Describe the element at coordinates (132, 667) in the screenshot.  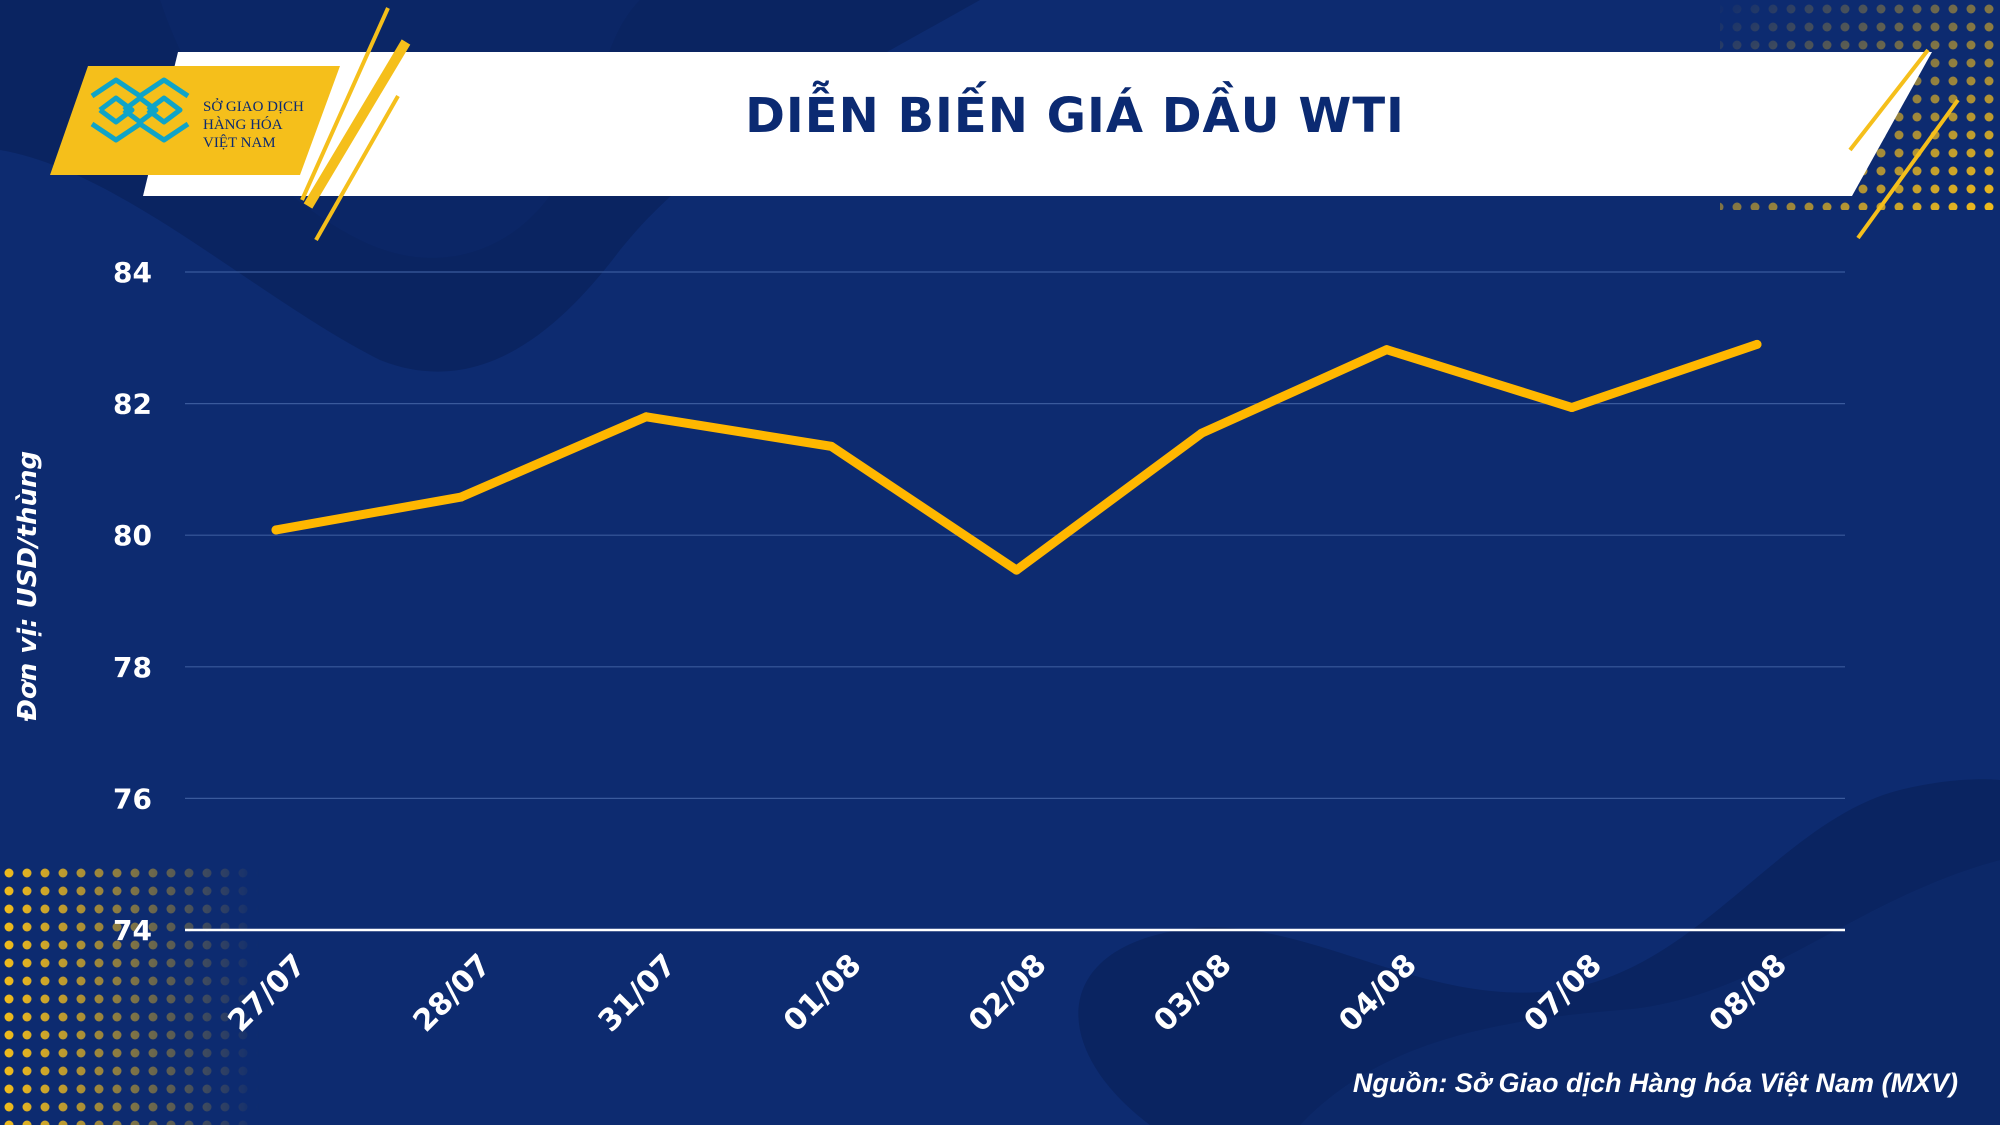
I see `y-tick-label: 78` at that location.